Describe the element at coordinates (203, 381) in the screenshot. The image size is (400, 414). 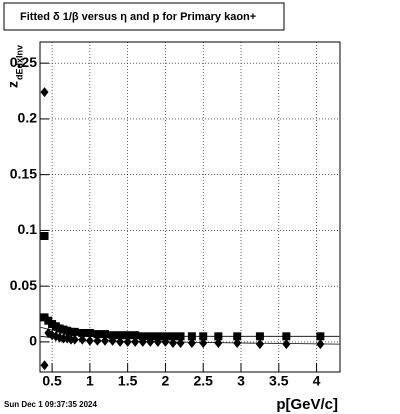
I see `x-tick-label: 2.5` at that location.